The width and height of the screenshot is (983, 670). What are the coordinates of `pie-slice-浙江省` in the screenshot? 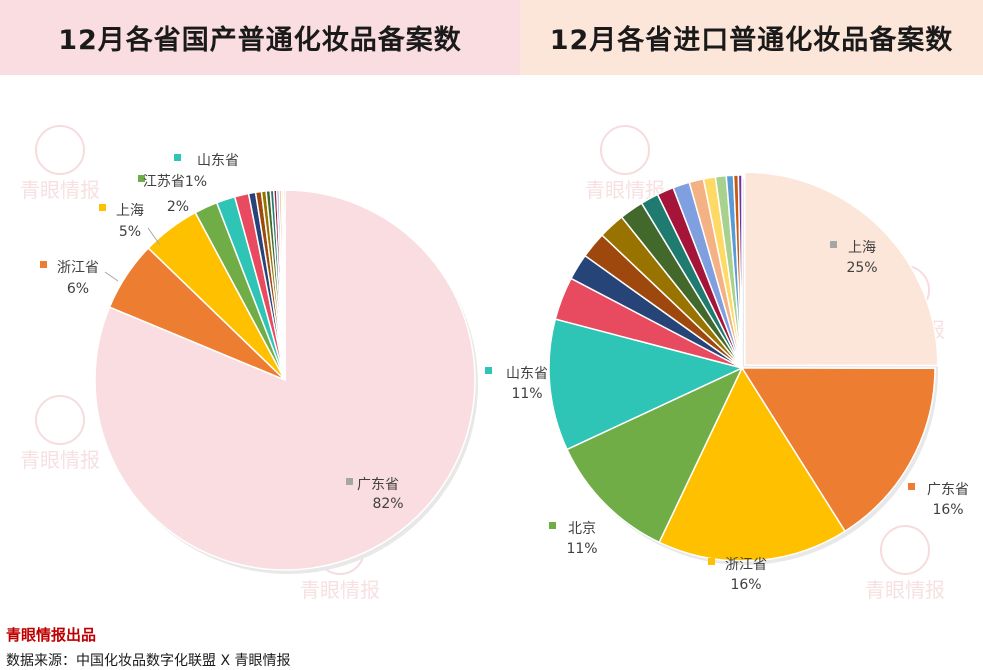 It's located at (752, 464).